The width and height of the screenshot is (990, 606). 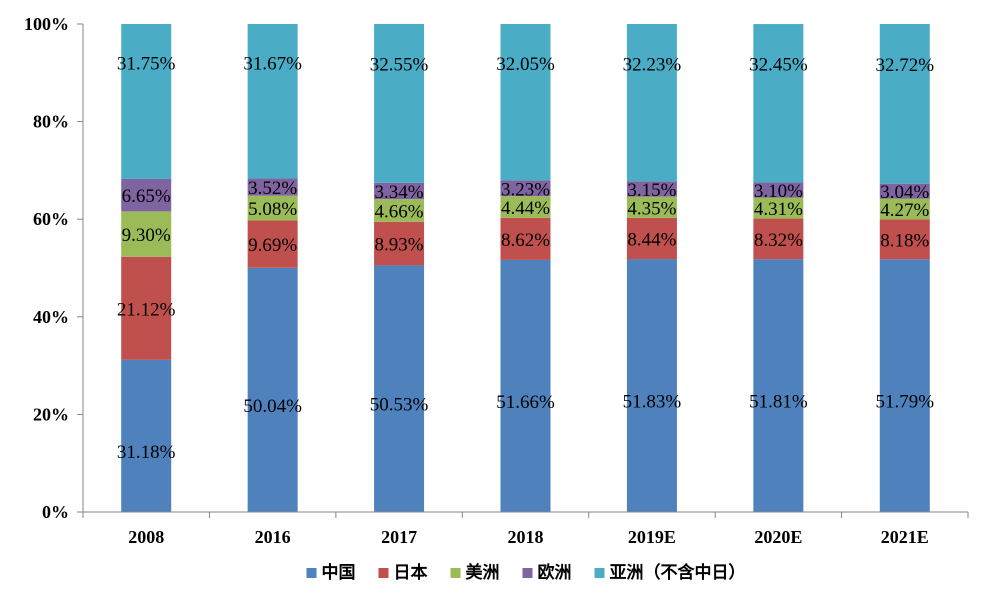 I want to click on data-label: 3.23%, so click(x=525, y=189).